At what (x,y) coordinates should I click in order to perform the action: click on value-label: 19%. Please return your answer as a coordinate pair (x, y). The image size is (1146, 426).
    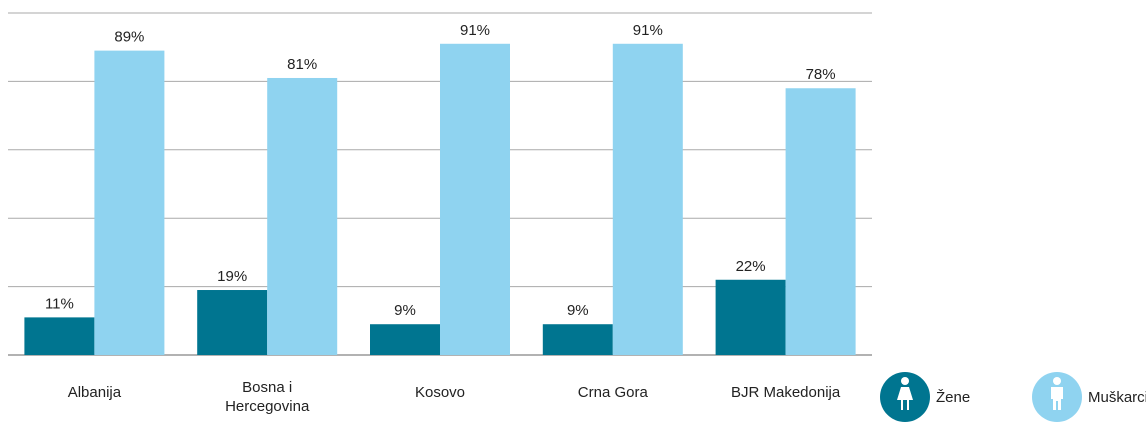
    Looking at the image, I should click on (232, 276).